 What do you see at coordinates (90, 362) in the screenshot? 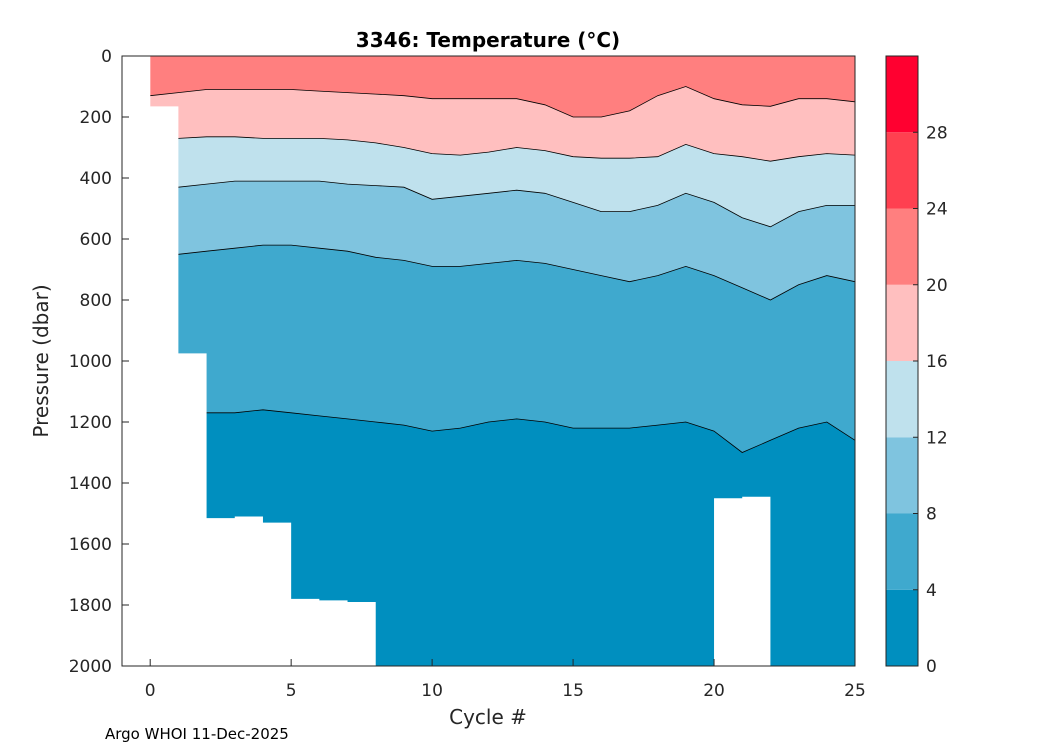
I see `y-tick-label: 1000` at bounding box center [90, 362].